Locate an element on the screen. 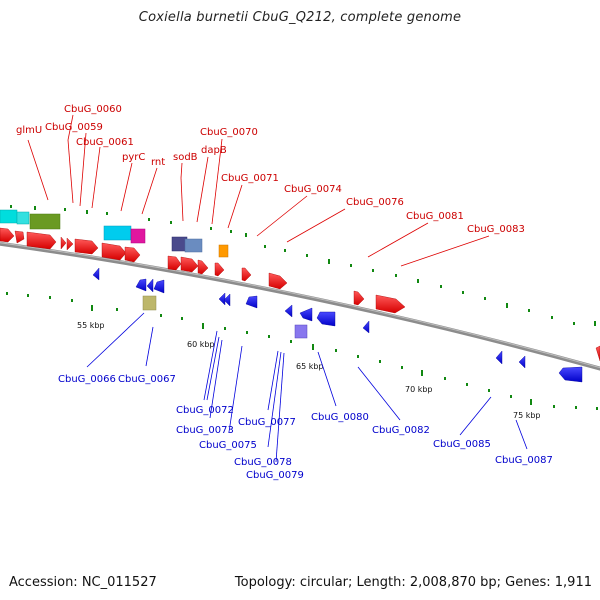 This screenshot has height=600, width=600. ruler-labels: 55 kbp 60 kbp 65 kbp 70 kbp 75 kbp is located at coordinates (309, 370).